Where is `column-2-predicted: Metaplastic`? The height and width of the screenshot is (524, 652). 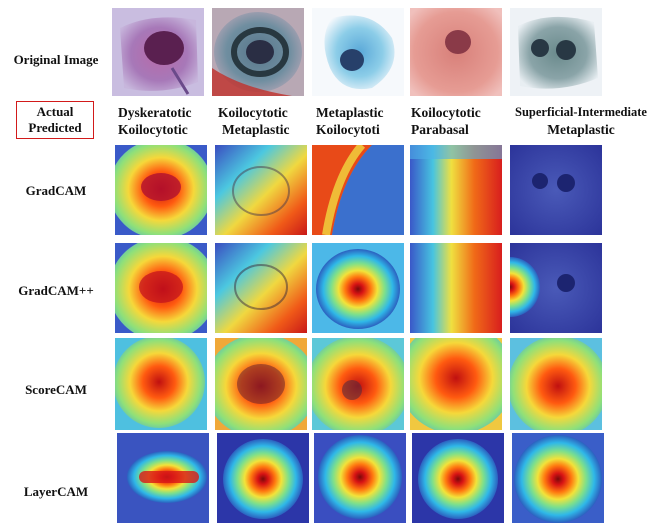
column-2-predicted: Metaplastic is located at coordinates (253, 129).